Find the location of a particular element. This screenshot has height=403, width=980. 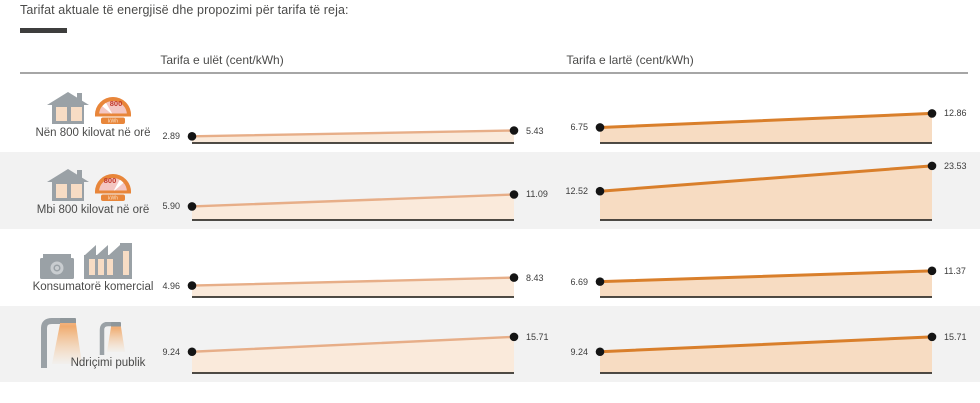

value-proposed: 11.37 is located at coordinates (955, 270).